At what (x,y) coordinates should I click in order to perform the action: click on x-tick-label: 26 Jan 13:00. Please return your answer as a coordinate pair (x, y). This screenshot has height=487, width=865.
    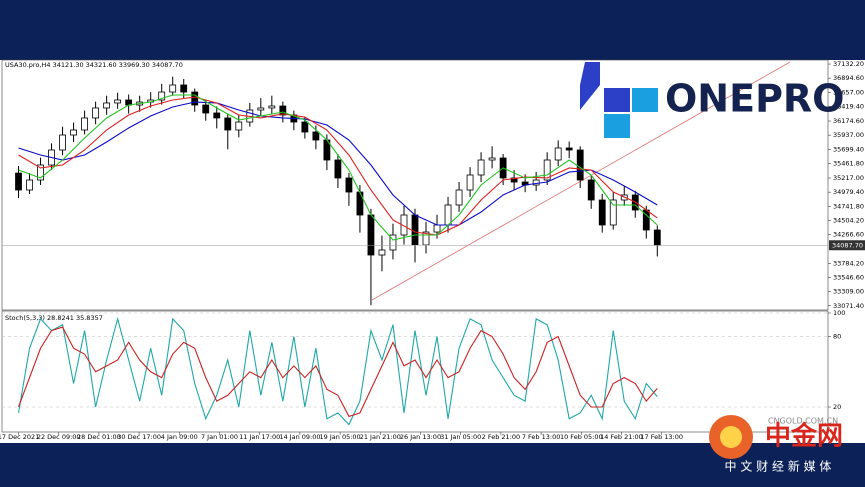
    Looking at the image, I should click on (420, 437).